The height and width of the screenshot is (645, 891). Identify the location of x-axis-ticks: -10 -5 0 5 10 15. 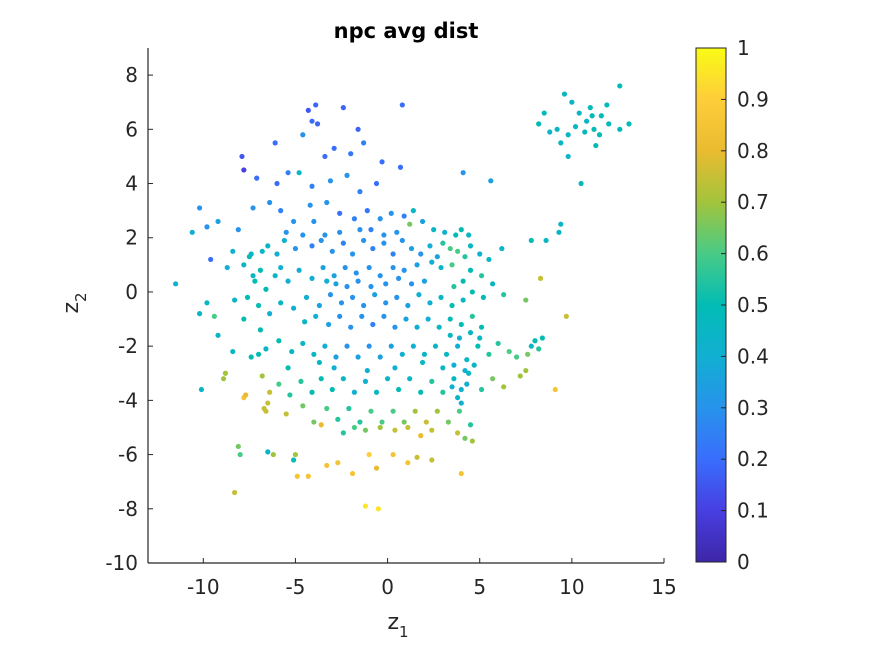
(432, 578).